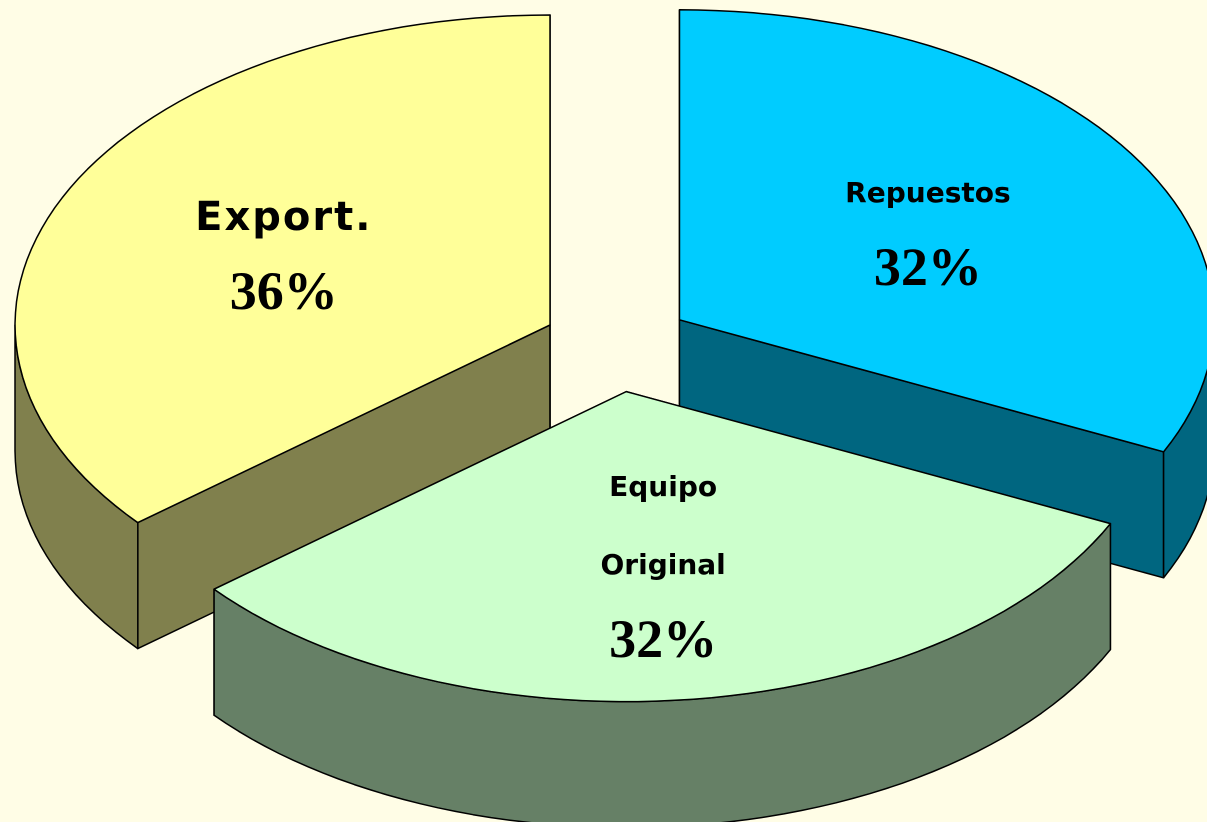 The image size is (1207, 822). Describe the element at coordinates (283, 291) in the screenshot. I see `value-label: 36%` at that location.